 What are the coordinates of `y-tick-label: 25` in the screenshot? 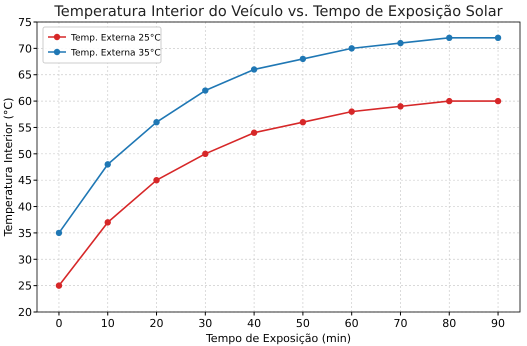 It's located at (25, 286).